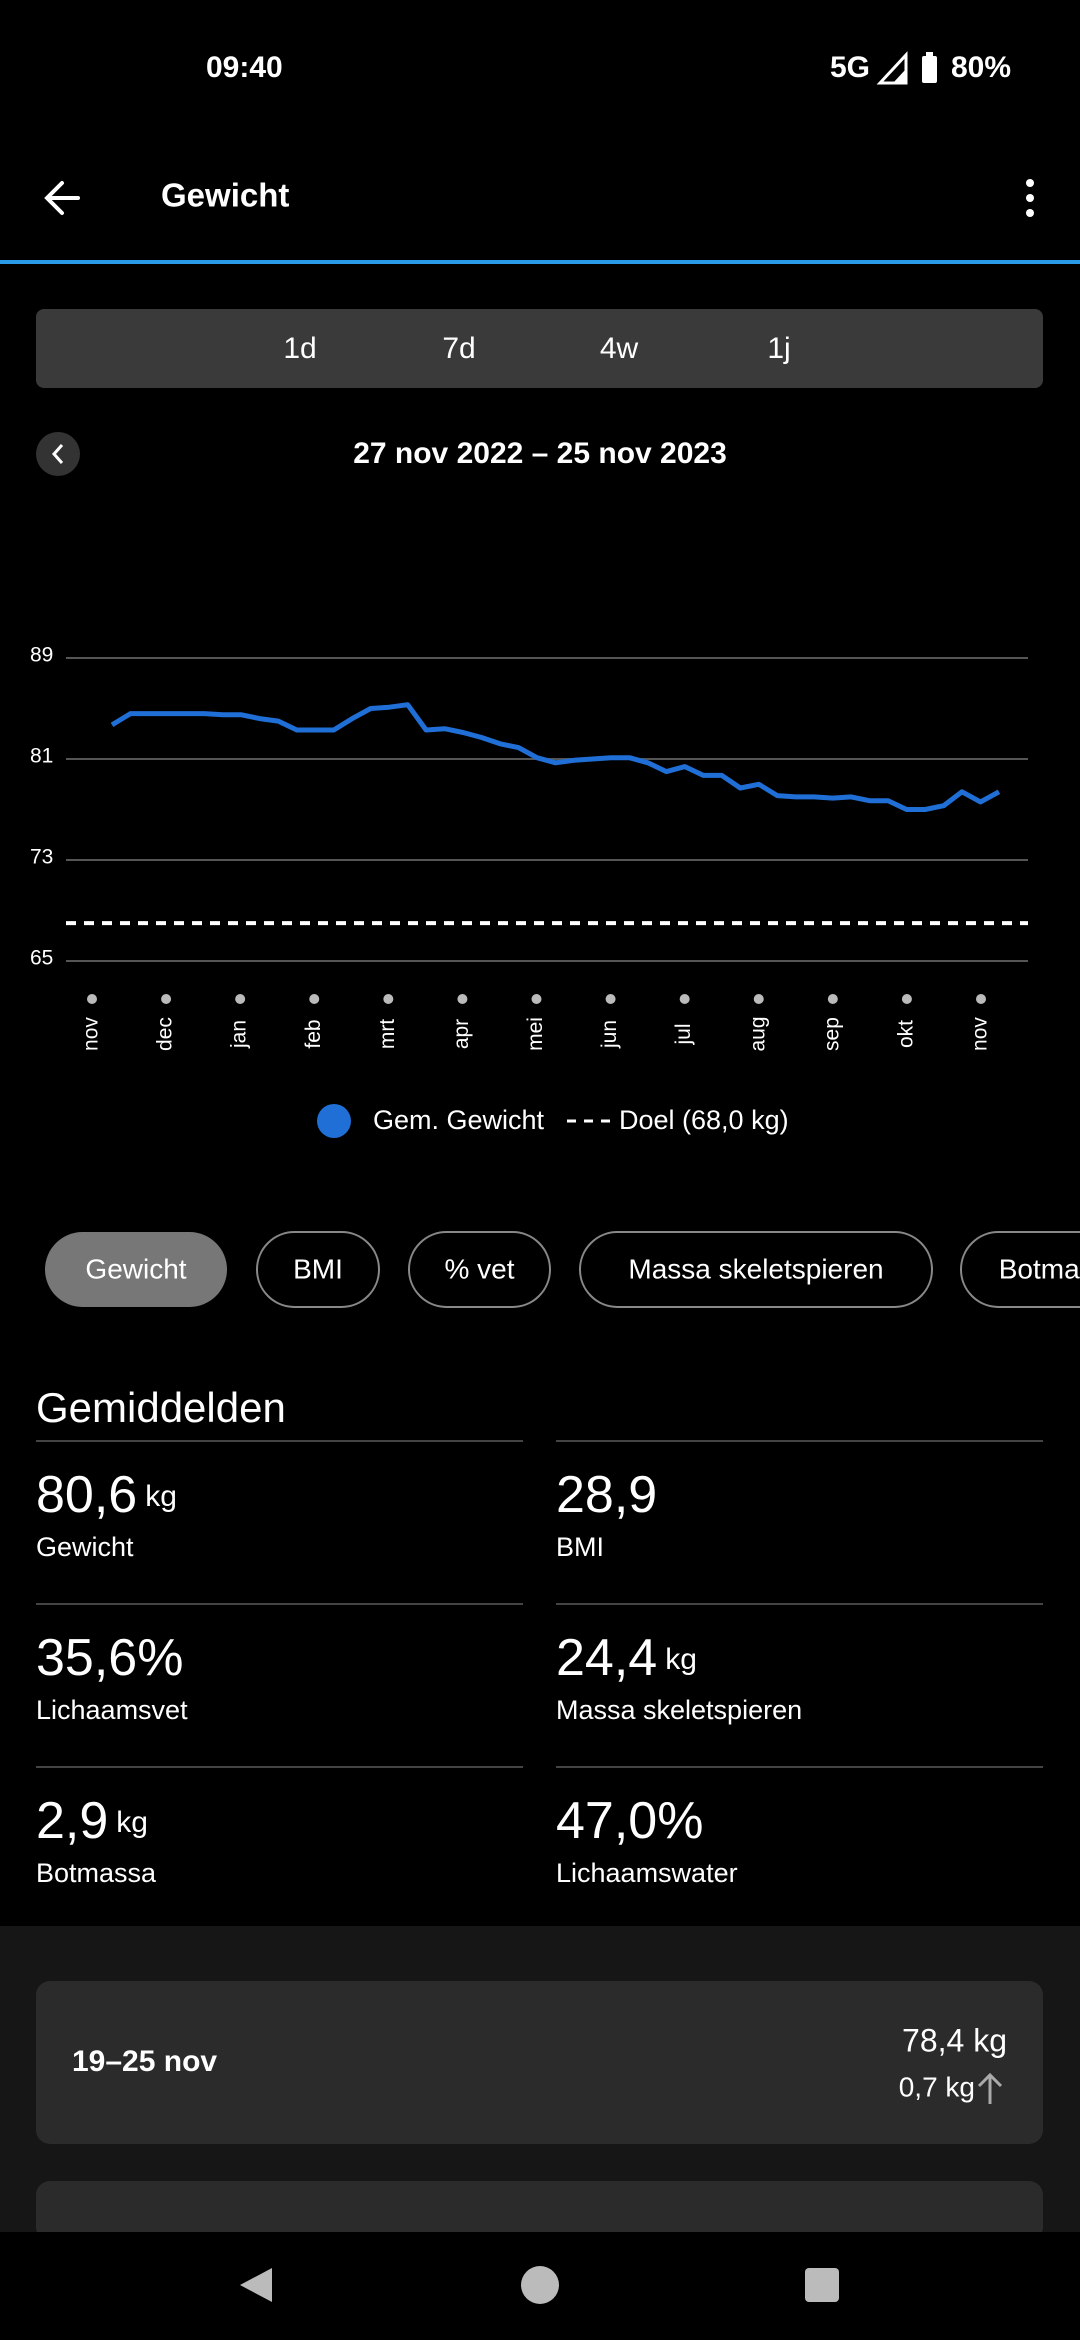 The width and height of the screenshot is (1080, 2340). I want to click on average-label: Lichaamswater, so click(647, 1873).